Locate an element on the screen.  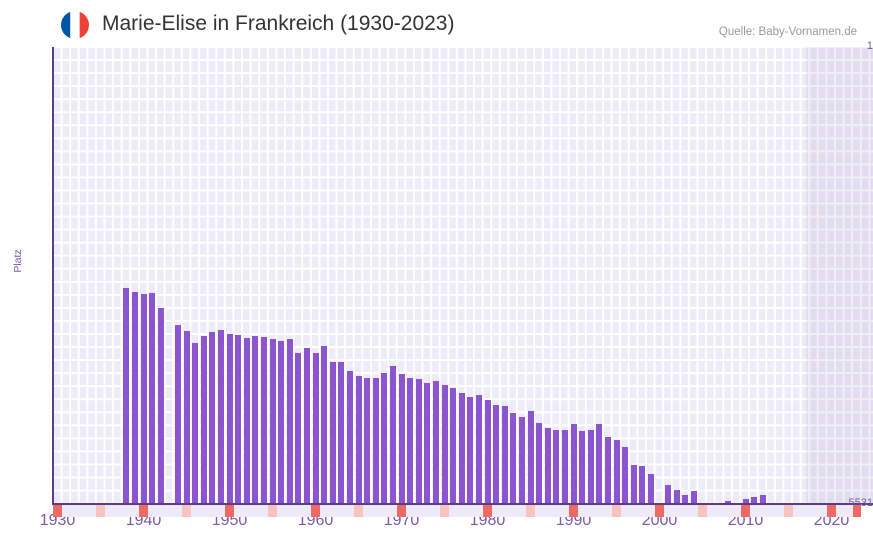
axis-strip-cell-1974 is located at coordinates (435, 511).